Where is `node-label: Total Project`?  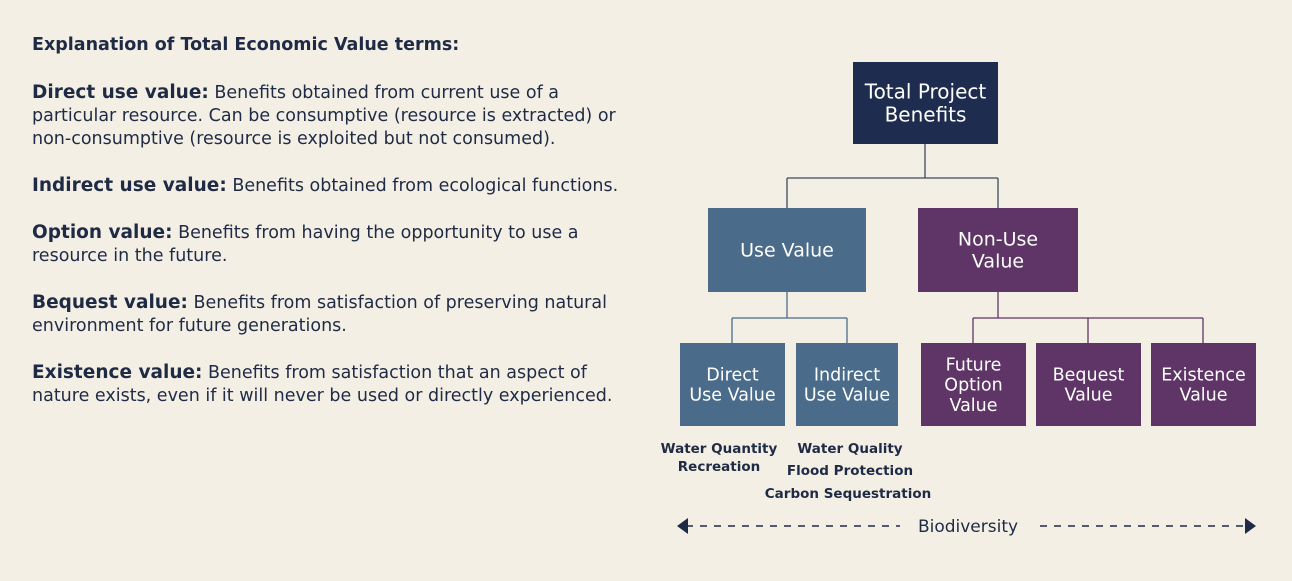 node-label: Total Project is located at coordinates (925, 92).